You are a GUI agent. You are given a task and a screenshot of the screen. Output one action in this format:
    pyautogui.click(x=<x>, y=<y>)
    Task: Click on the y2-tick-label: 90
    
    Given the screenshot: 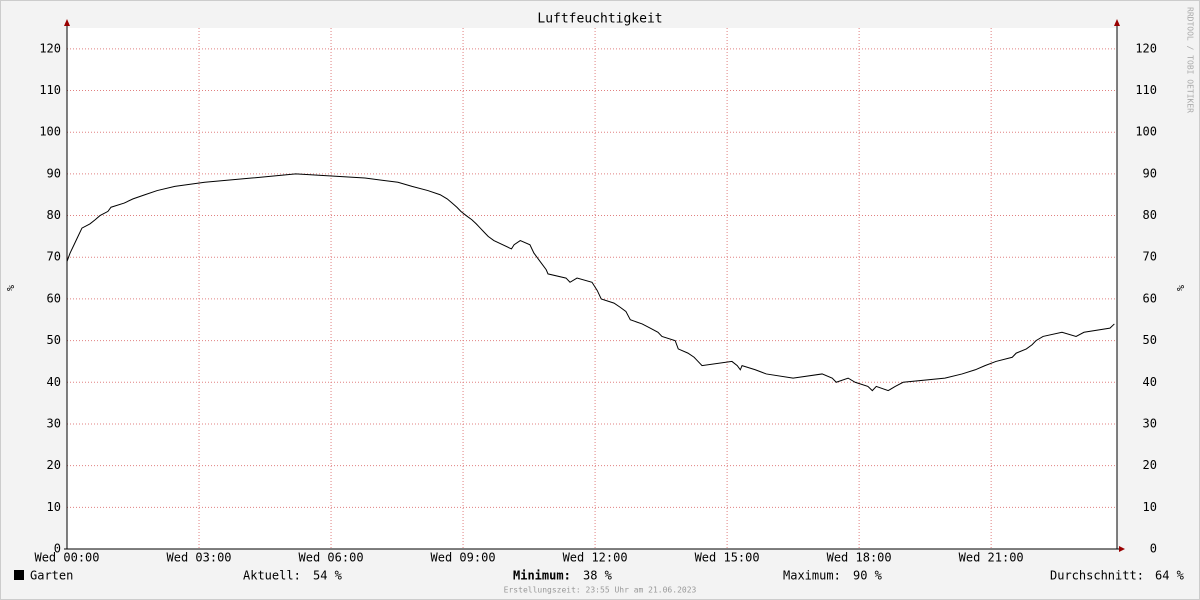 What is the action you would take?
    pyautogui.click(x=1150, y=173)
    